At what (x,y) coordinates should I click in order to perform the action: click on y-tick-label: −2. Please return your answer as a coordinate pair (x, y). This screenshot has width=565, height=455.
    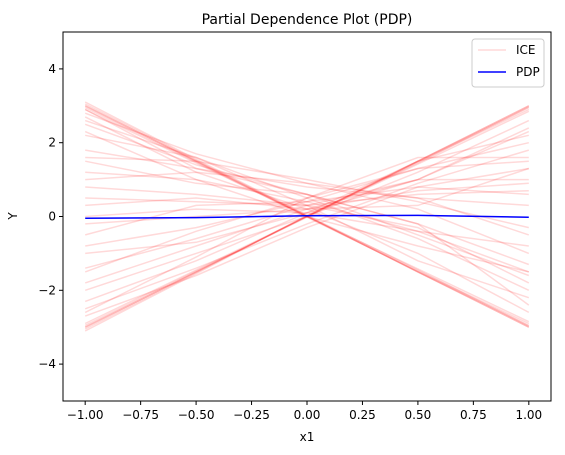
    Looking at the image, I should click on (47, 290).